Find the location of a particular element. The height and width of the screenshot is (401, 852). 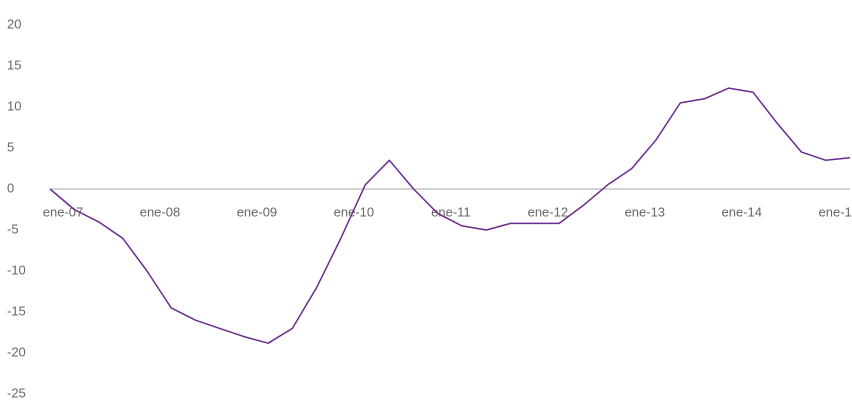

x-tick-label: ene-09 is located at coordinates (257, 211).